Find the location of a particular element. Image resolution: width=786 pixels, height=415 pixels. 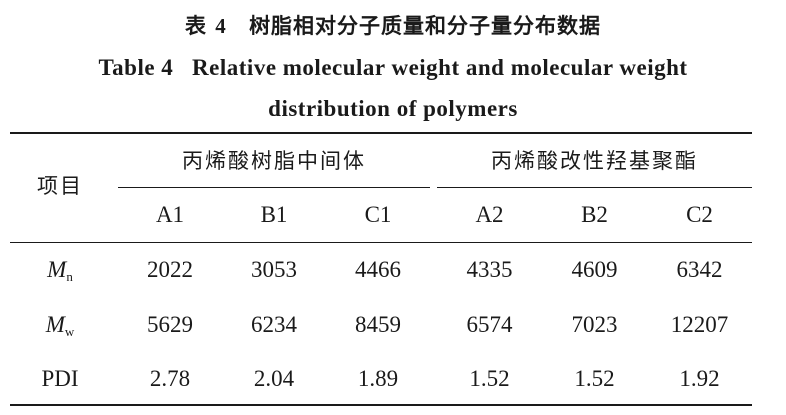

column-header: B2 is located at coordinates (594, 214).